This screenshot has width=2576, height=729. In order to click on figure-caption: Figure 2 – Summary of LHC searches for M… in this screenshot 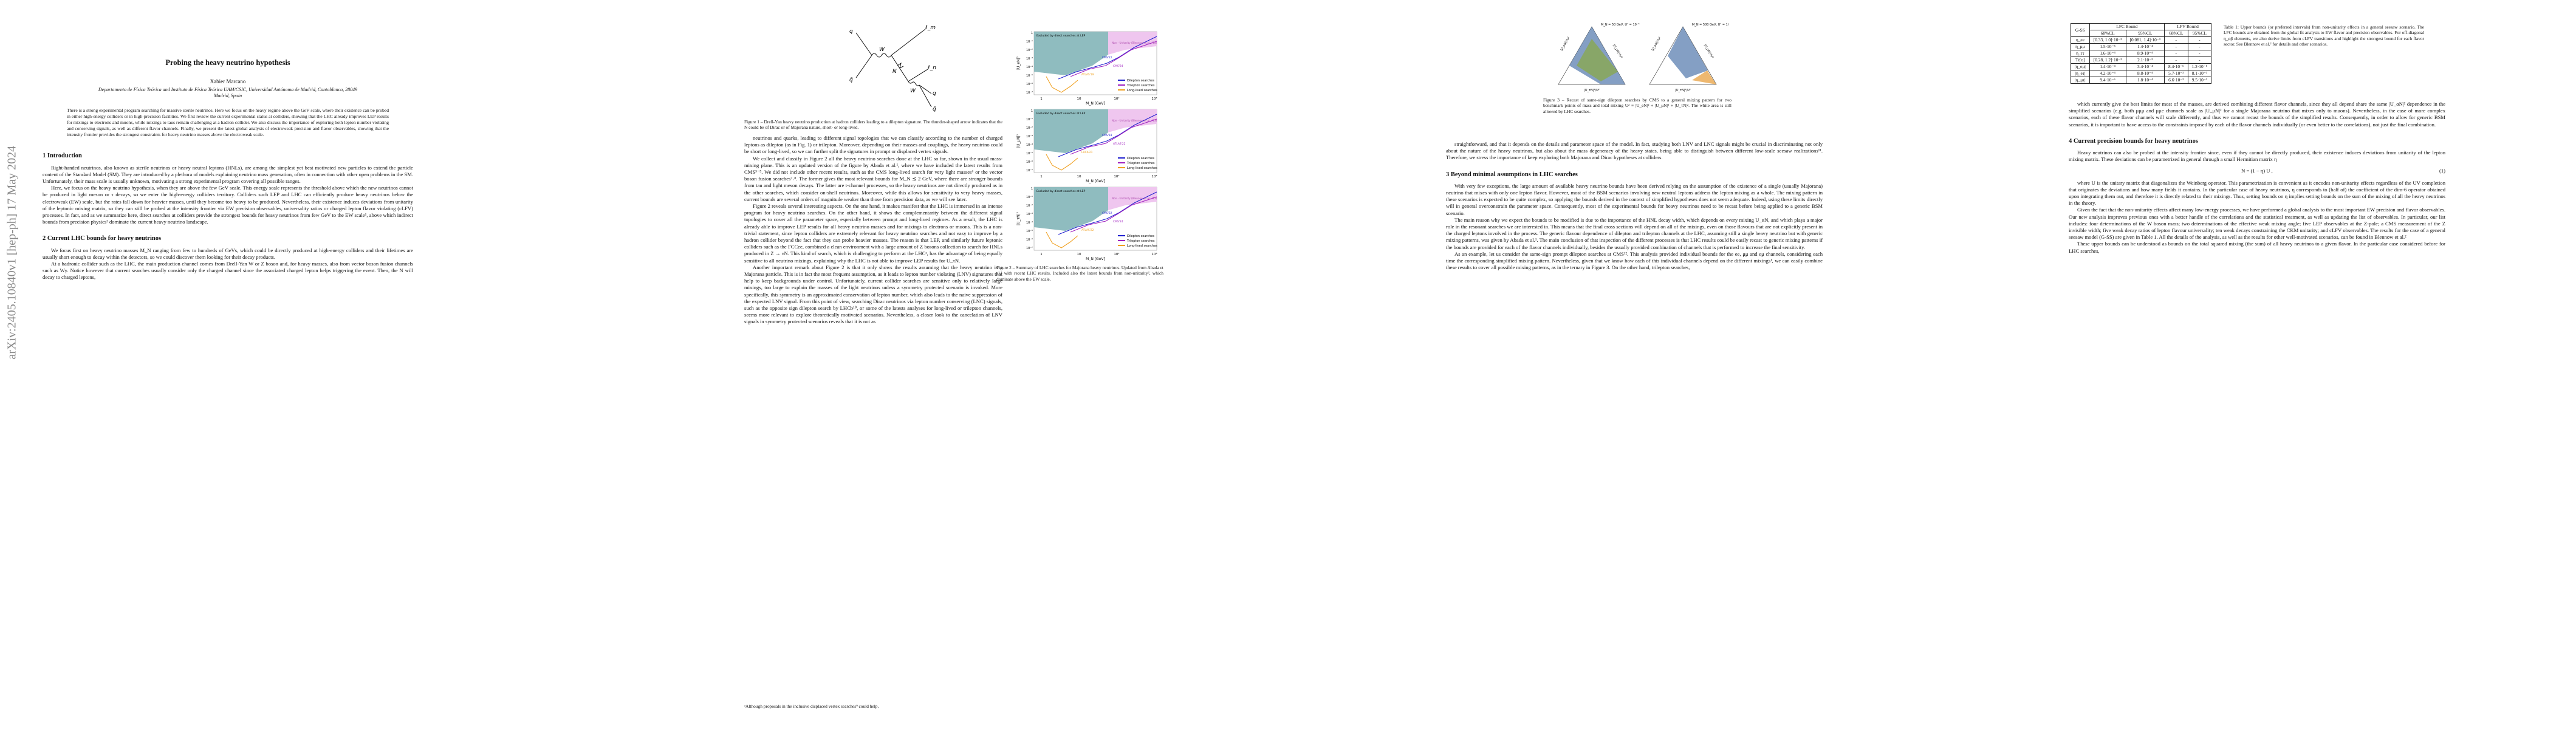, I will do `click(1079, 273)`.